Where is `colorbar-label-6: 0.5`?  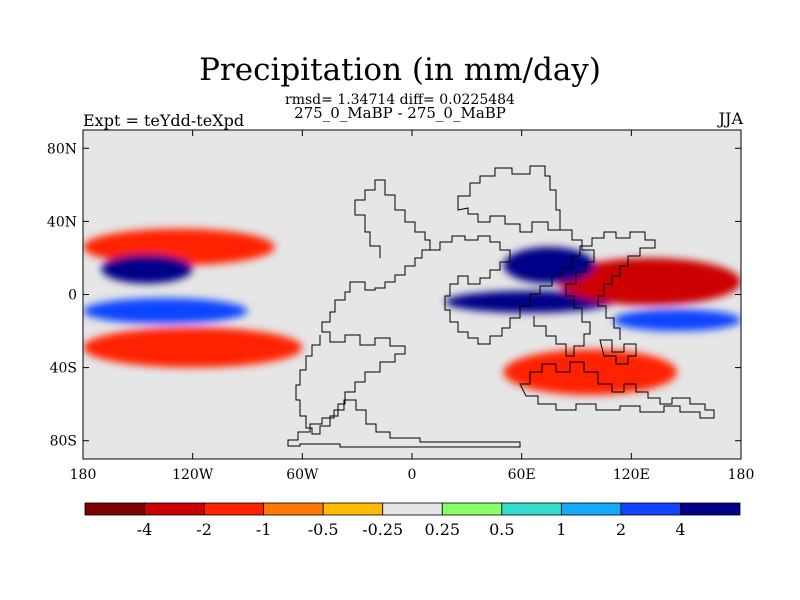
colorbar-label-6: 0.5 is located at coordinates (501, 529).